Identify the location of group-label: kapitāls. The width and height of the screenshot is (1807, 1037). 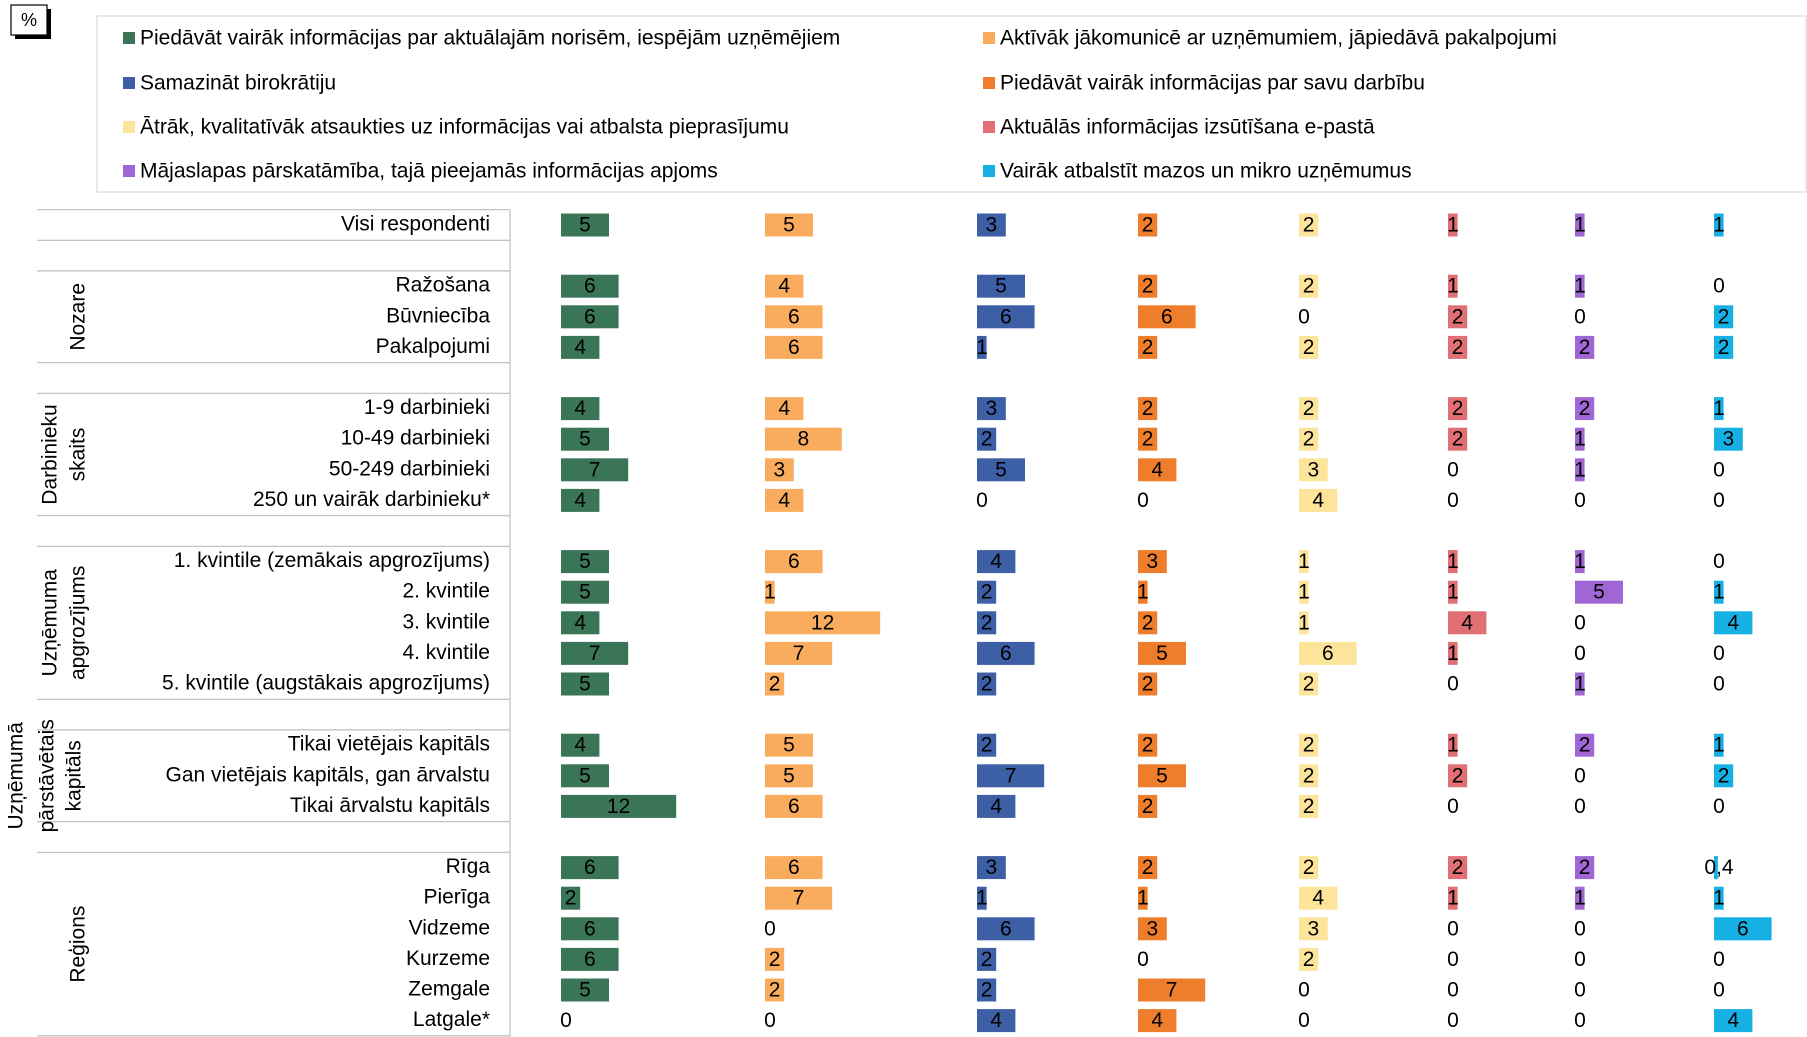
(74, 775).